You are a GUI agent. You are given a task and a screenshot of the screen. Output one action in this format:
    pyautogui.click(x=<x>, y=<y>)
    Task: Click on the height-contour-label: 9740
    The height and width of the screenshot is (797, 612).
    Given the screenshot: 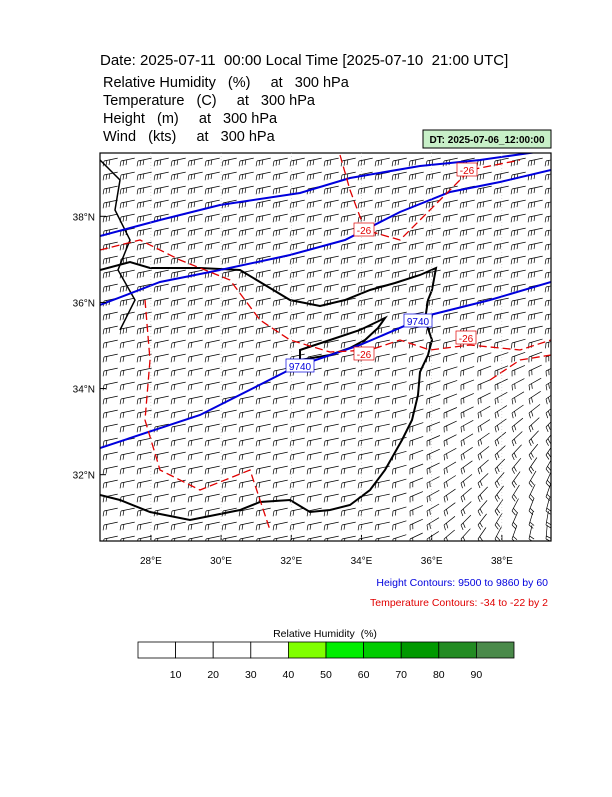 What is the action you would take?
    pyautogui.click(x=418, y=322)
    